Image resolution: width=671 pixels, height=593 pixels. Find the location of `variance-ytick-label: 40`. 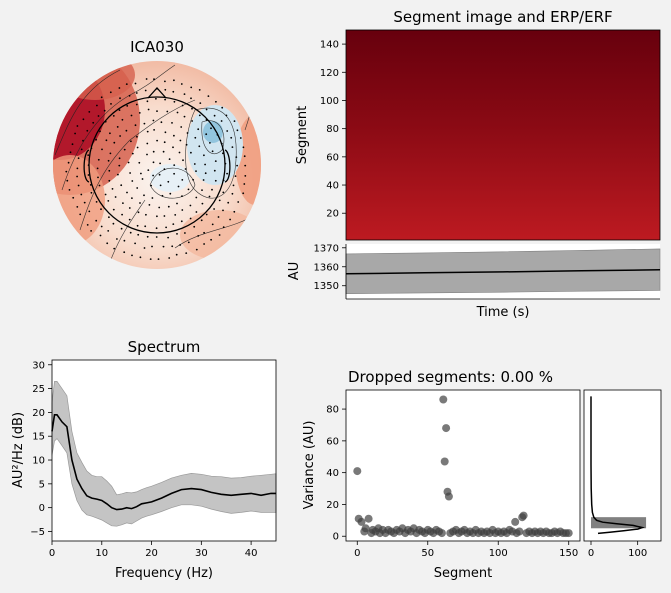

variance-ytick-label: 40 is located at coordinates (332, 473).